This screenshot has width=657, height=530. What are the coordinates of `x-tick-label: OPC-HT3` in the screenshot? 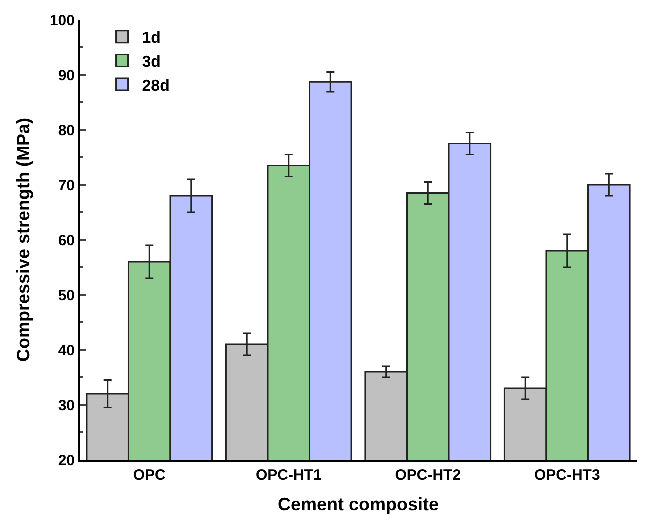 It's located at (567, 475).